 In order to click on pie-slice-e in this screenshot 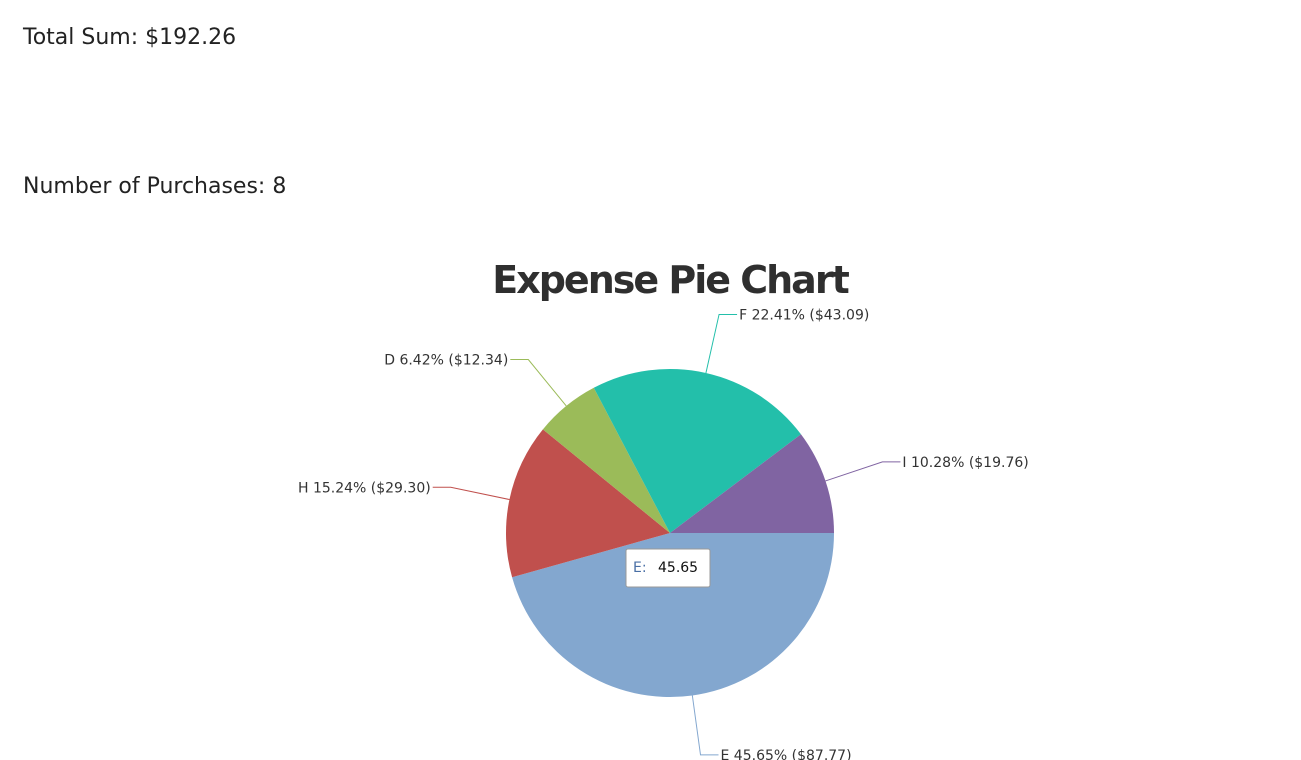, I will do `click(673, 615)`.